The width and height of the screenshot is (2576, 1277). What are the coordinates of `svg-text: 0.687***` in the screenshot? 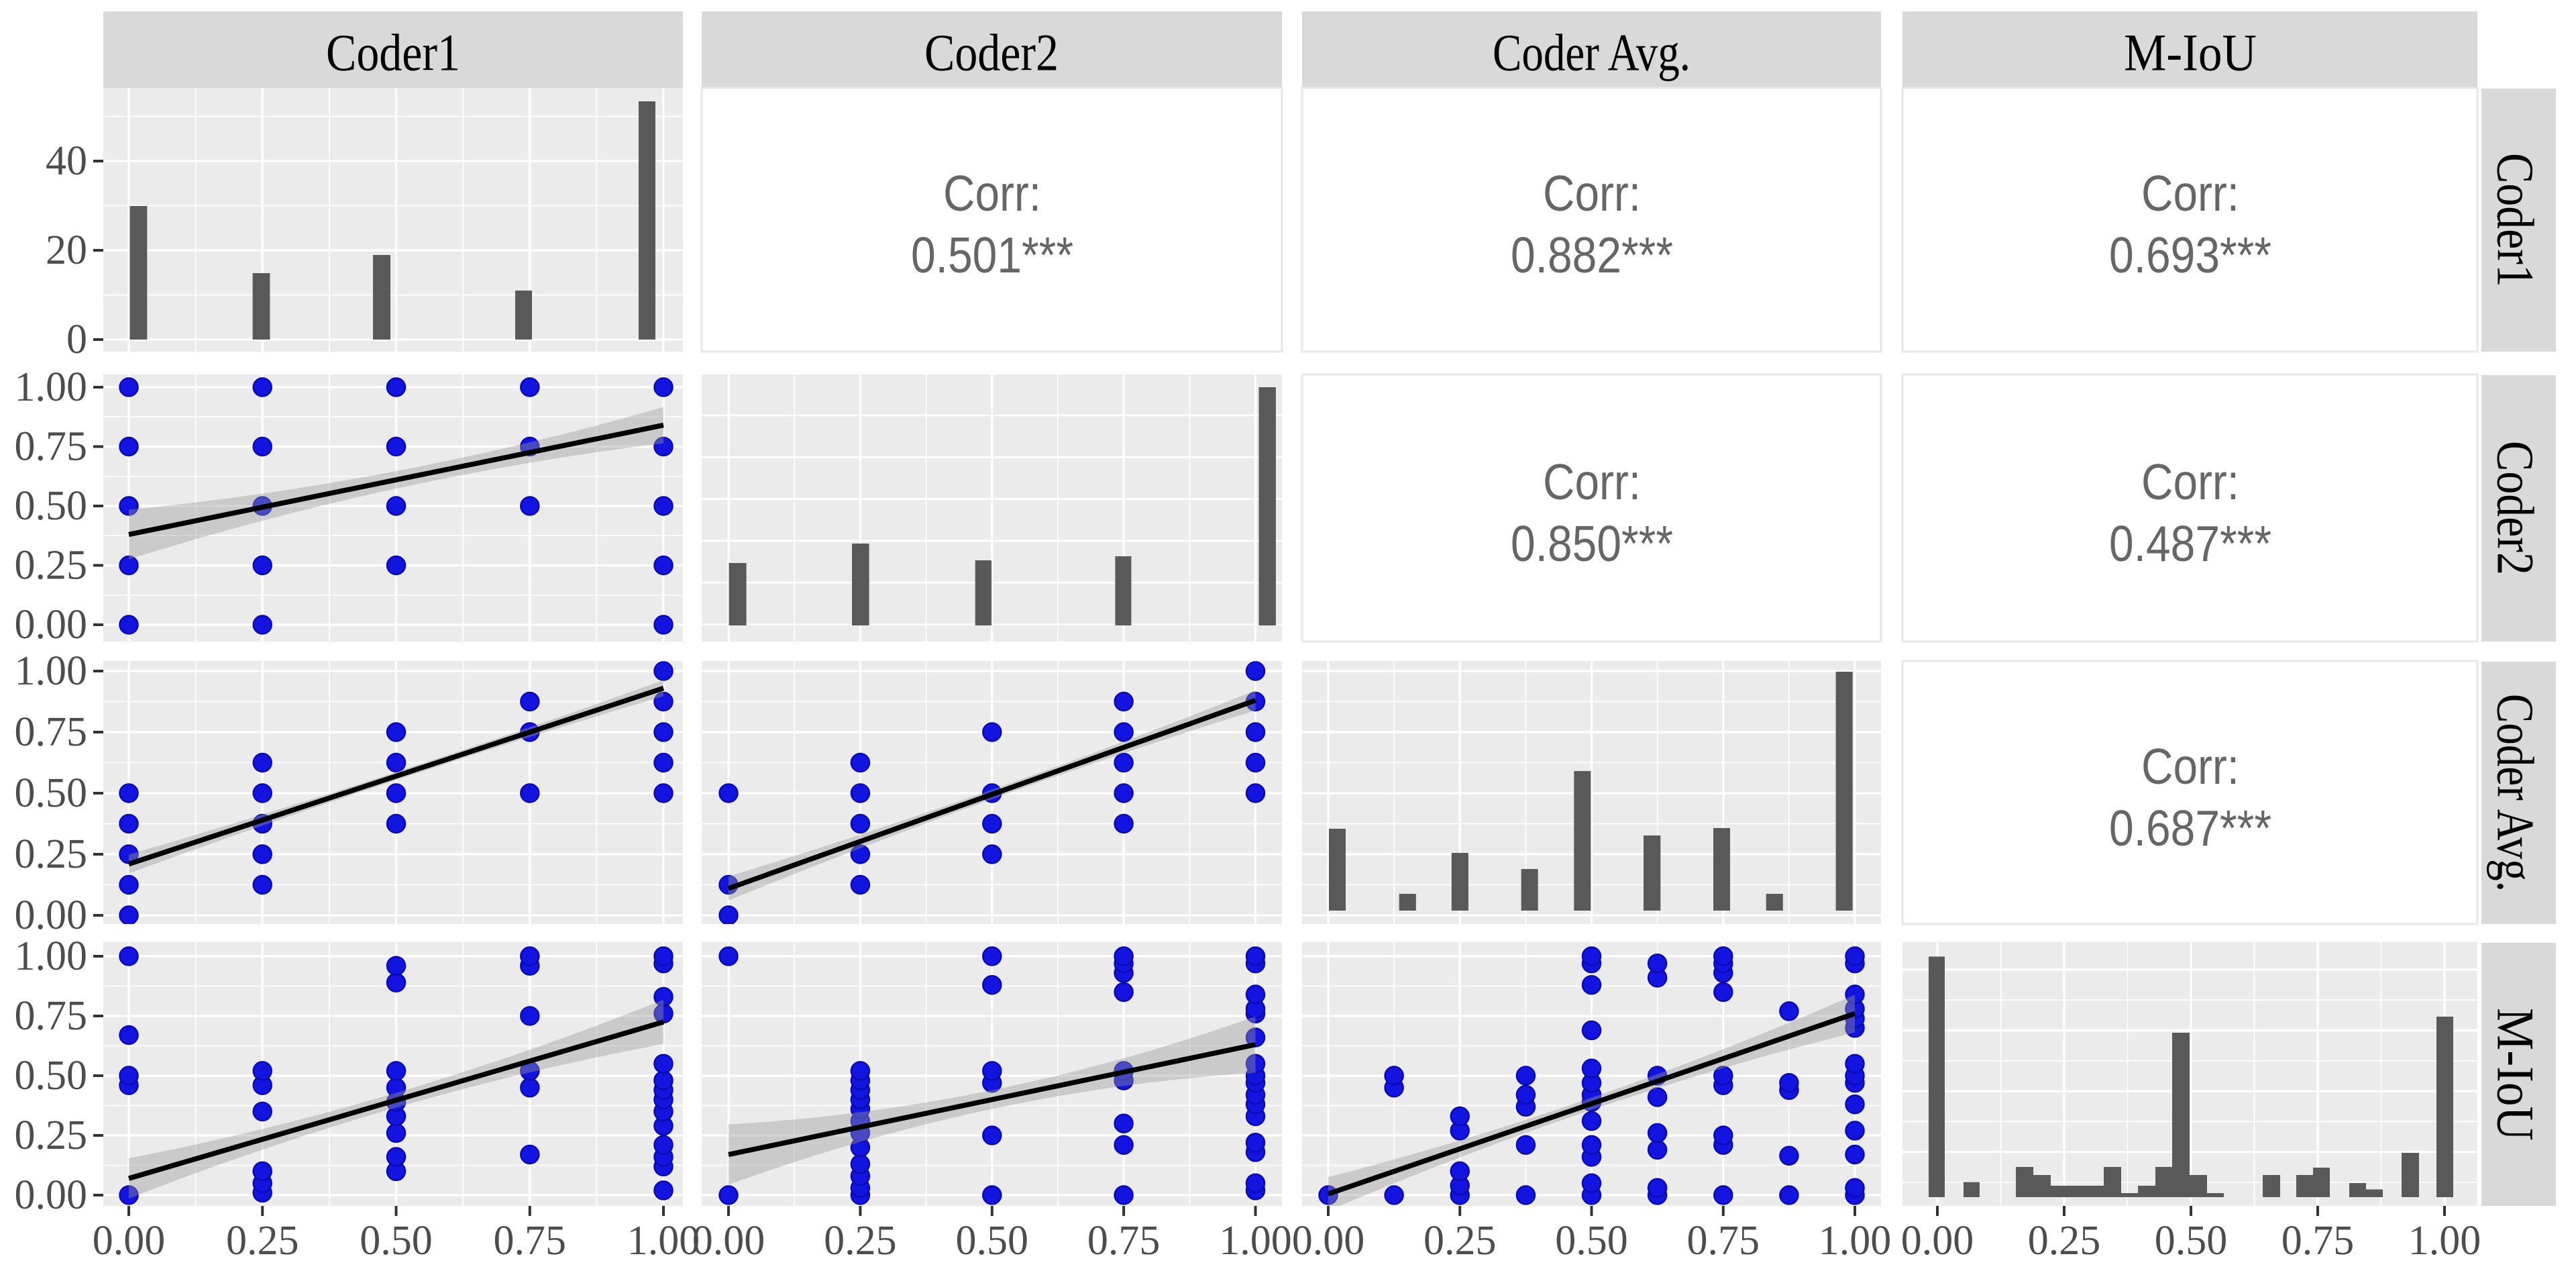 It's located at (2190, 828).